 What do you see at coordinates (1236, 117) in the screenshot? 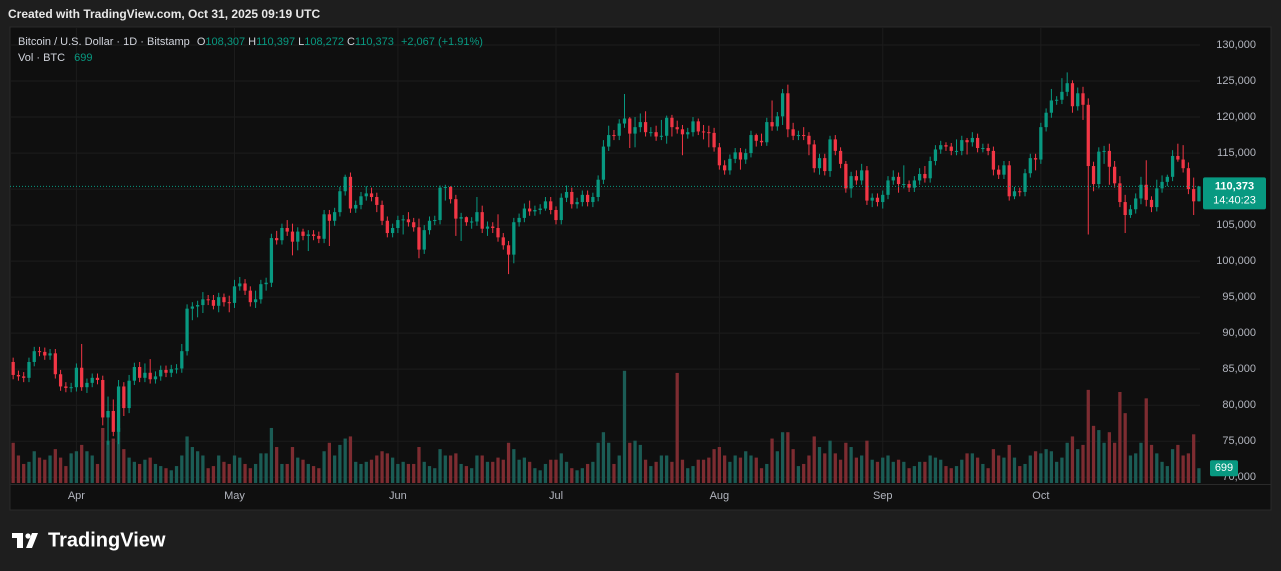
I see `y-tick-label: 120,000` at bounding box center [1236, 117].